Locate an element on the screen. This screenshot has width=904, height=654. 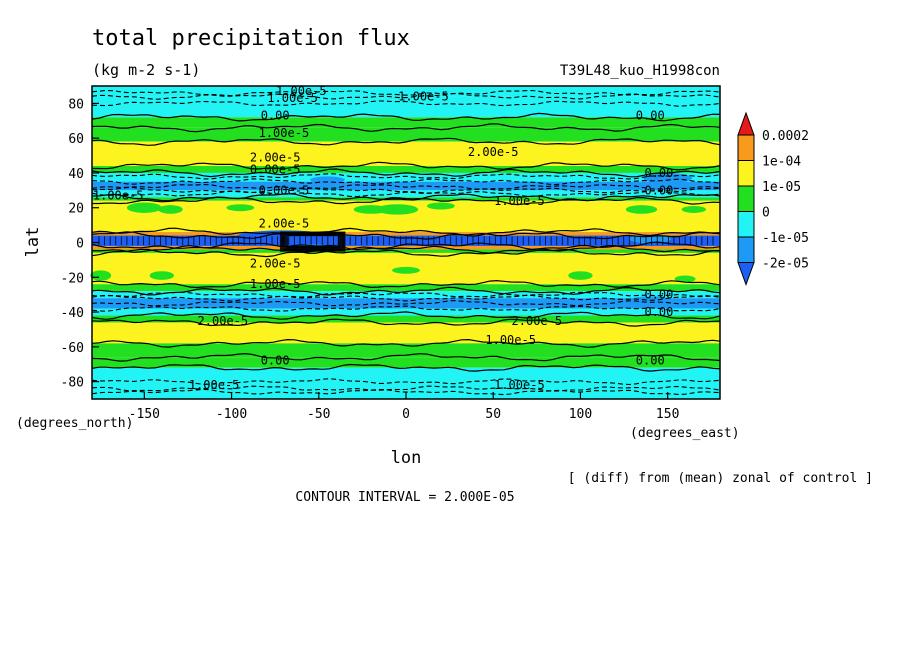
colorbar-top-arrow is located at coordinates (746, 123).